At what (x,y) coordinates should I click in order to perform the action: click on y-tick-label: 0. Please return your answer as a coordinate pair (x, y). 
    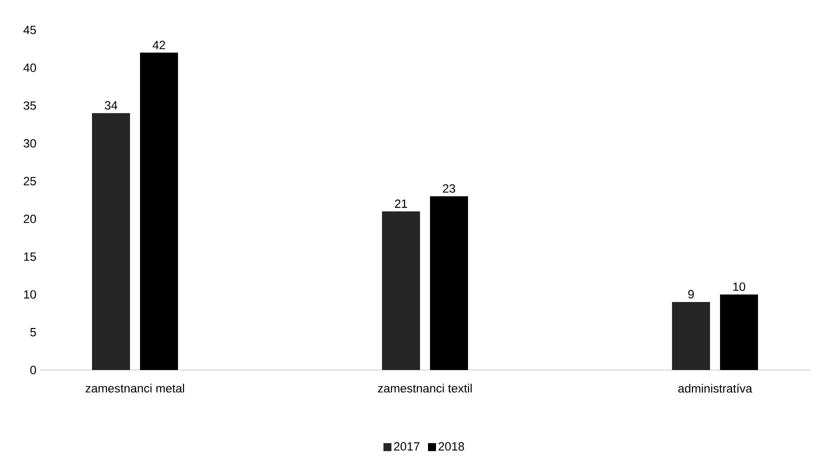
    Looking at the image, I should click on (33, 370).